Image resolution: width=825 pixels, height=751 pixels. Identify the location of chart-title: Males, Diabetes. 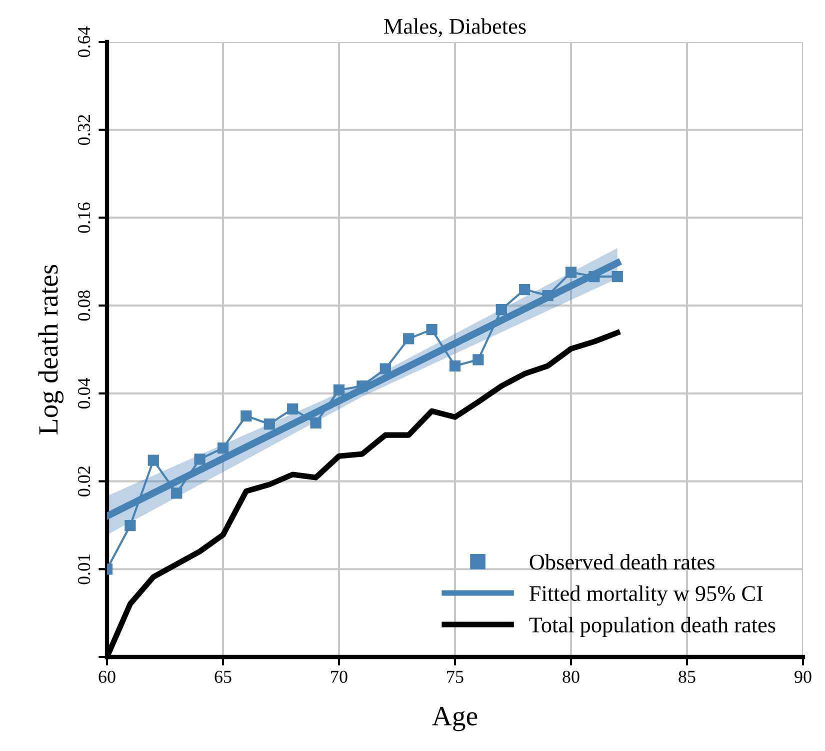
(455, 28).